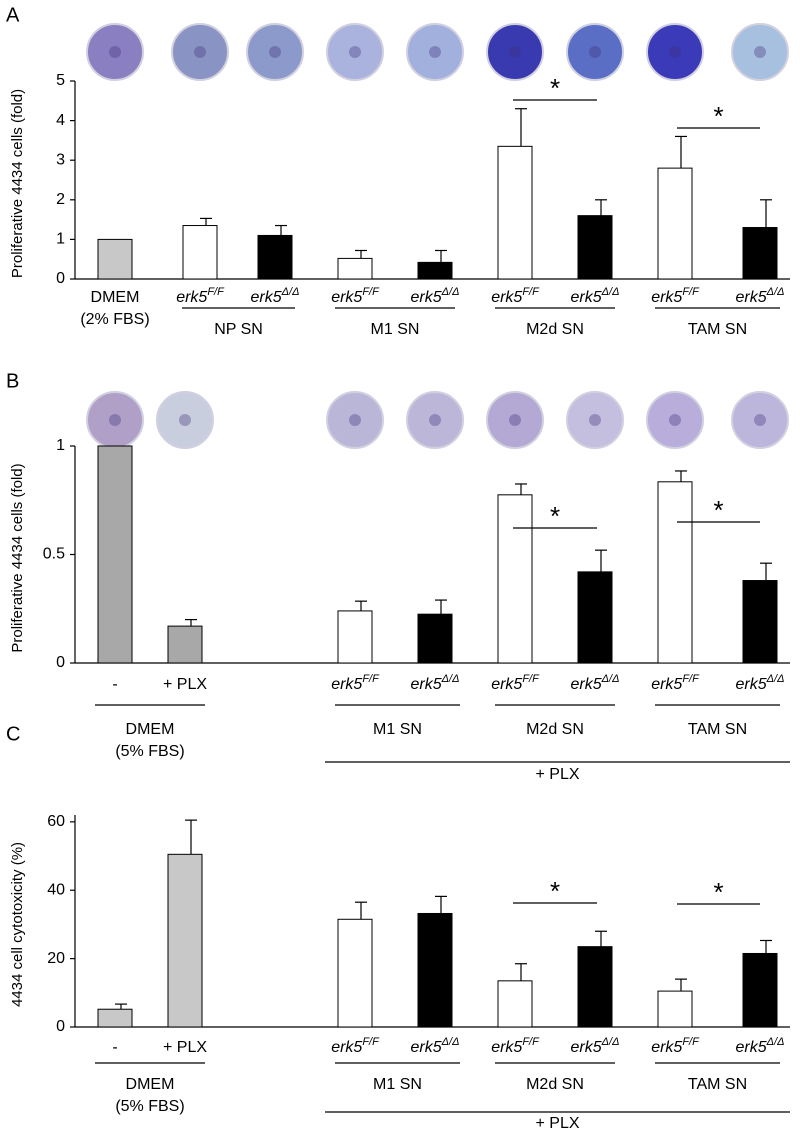 The width and height of the screenshot is (800, 1132). Describe the element at coordinates (114, 1047) in the screenshot. I see `x-tick-label: -` at that location.